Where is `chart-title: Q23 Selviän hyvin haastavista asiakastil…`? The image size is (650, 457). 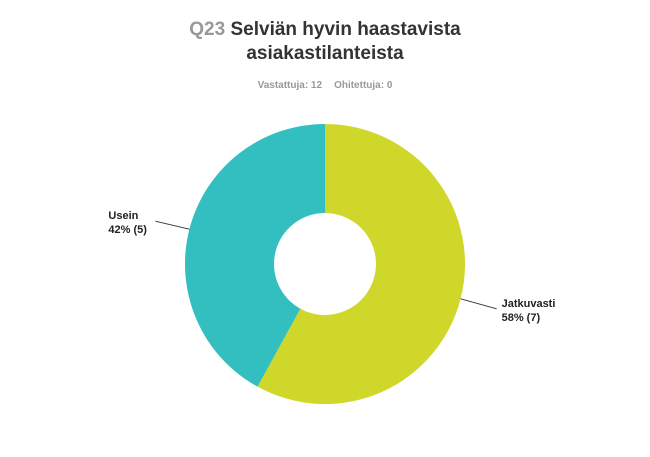 chart-title: Q23 Selviän hyvin haastavista asiakastil… is located at coordinates (325, 42).